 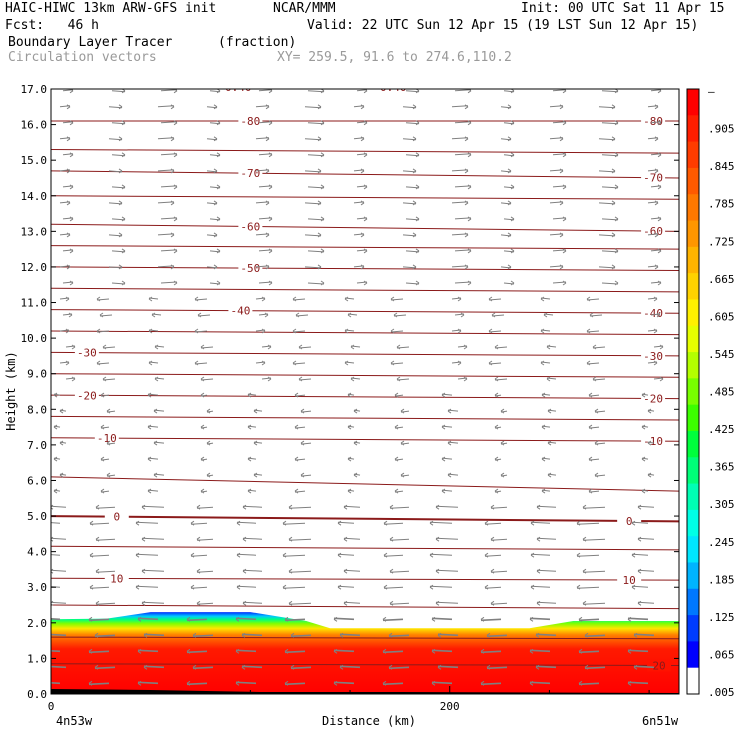 I want to click on model-title: HAIC-HIWC 13km ARW-GFS init, so click(x=111, y=8).